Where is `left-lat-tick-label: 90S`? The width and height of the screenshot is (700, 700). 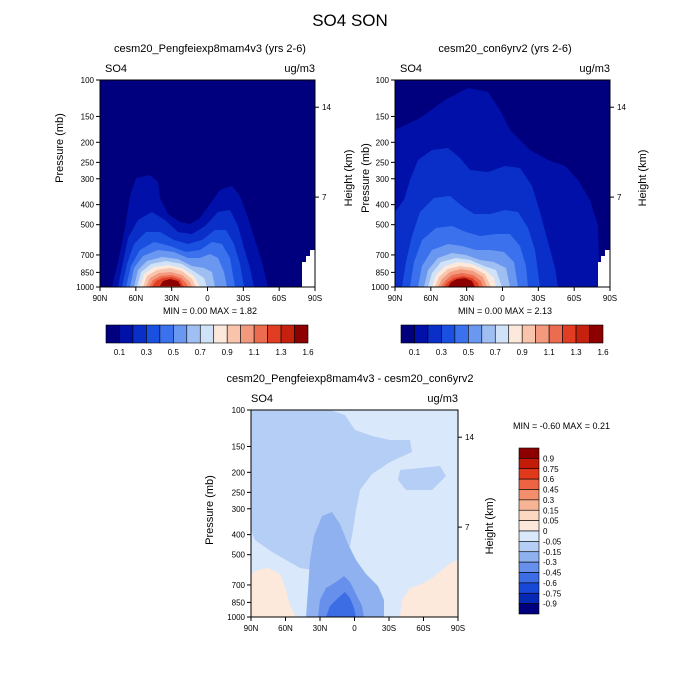 left-lat-tick-label: 90S is located at coordinates (315, 298).